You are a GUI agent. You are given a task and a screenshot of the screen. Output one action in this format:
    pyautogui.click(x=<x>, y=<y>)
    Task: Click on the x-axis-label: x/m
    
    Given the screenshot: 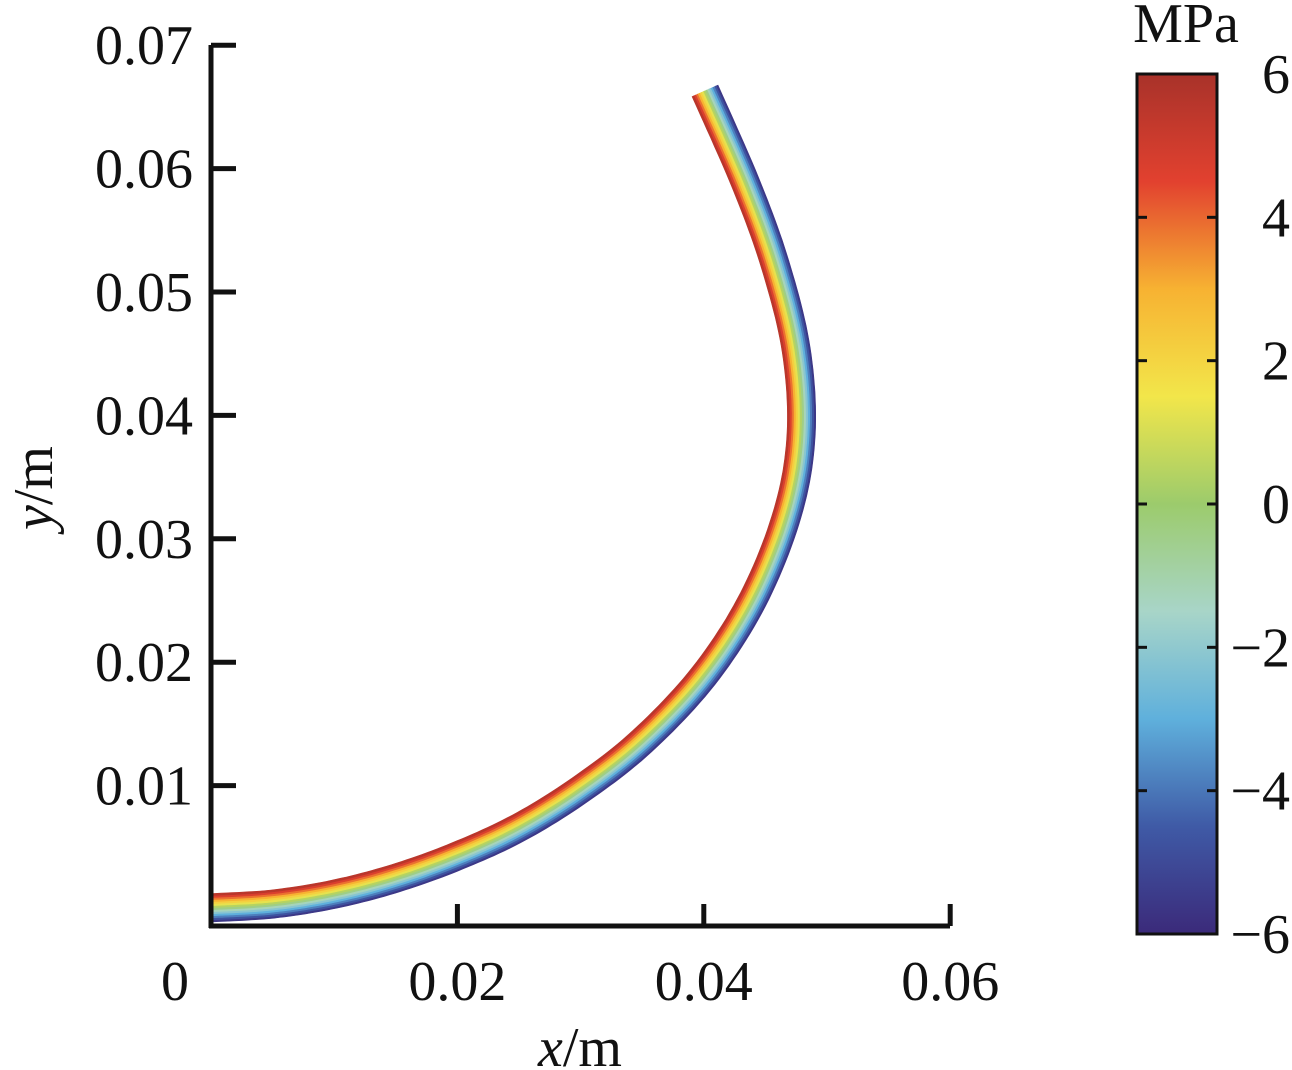 What is the action you would take?
    pyautogui.click(x=579, y=1043)
    